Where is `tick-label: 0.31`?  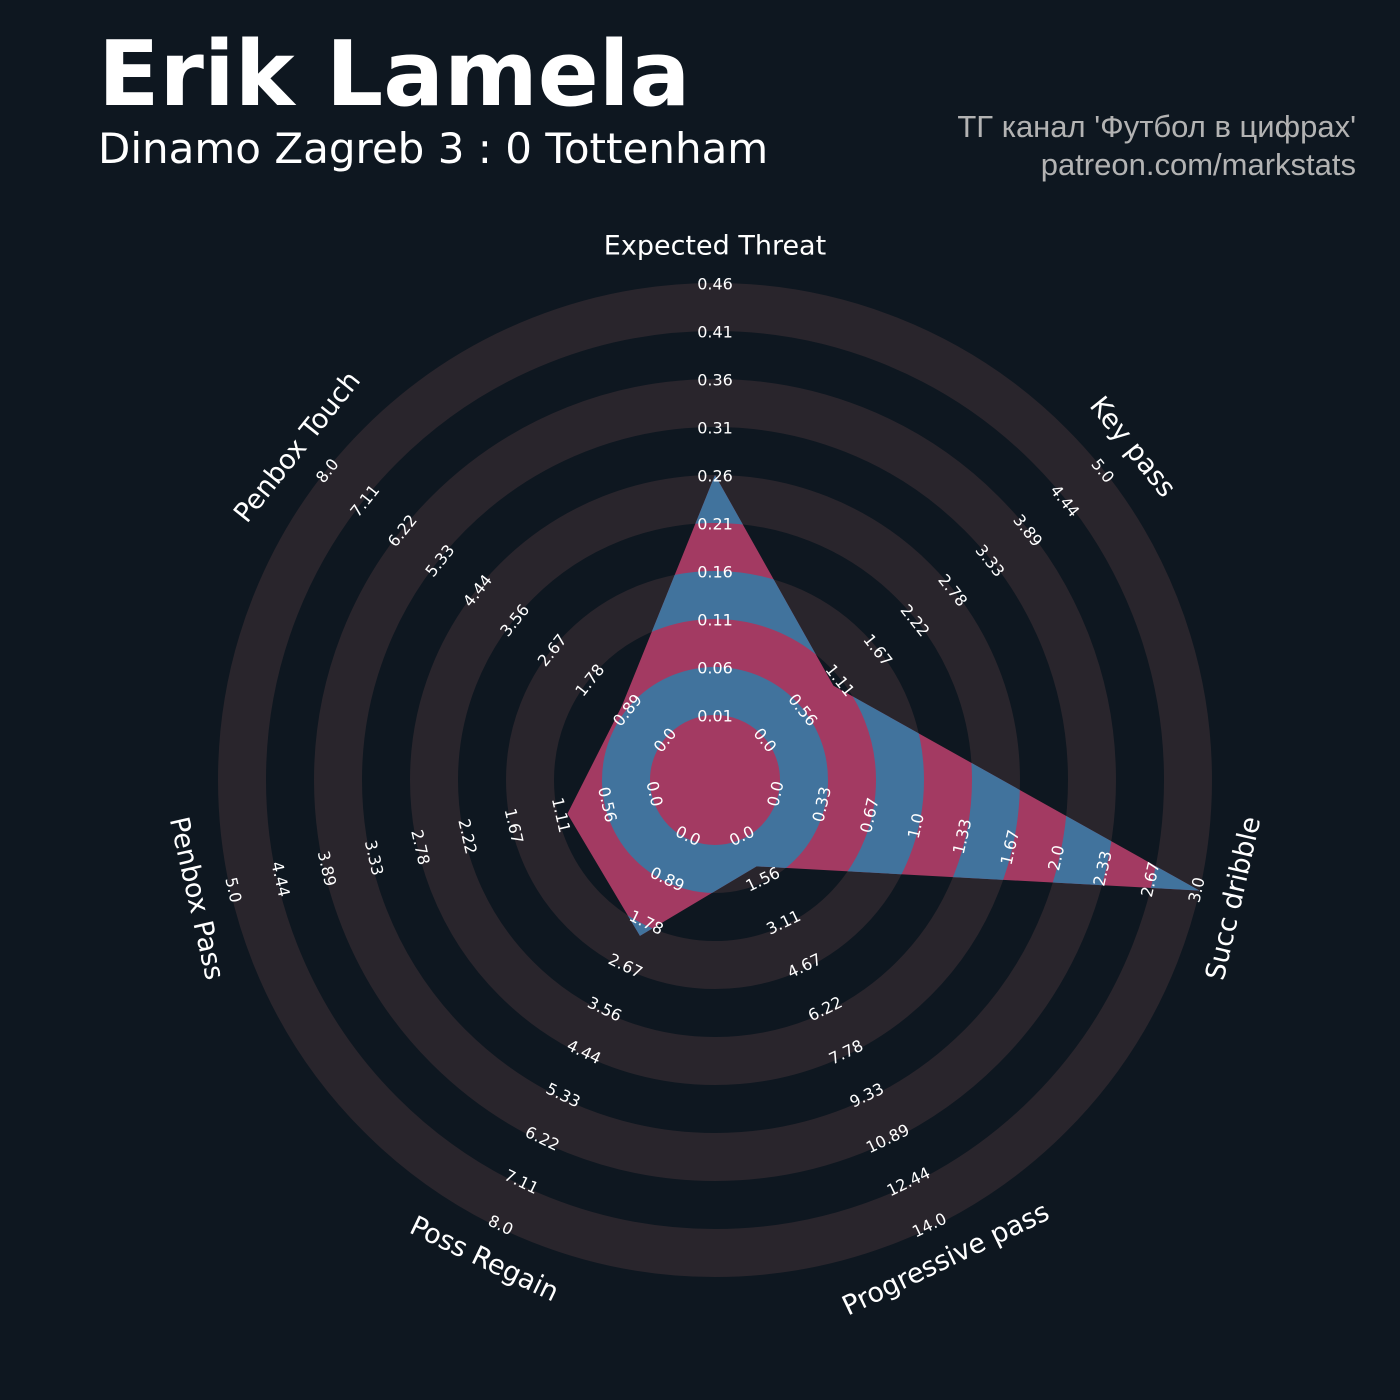
tick-label: 0.31 is located at coordinates (715, 428).